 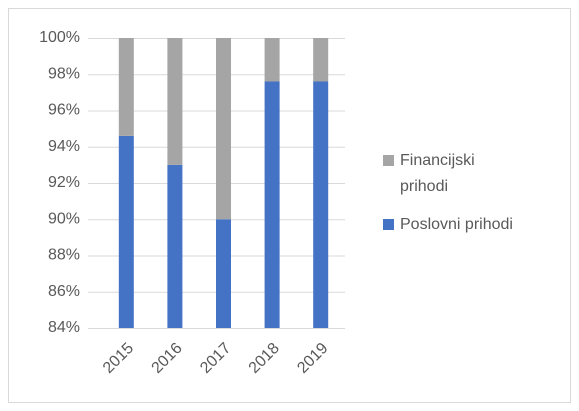 I want to click on x-tick-label: 2018, so click(x=264, y=358).